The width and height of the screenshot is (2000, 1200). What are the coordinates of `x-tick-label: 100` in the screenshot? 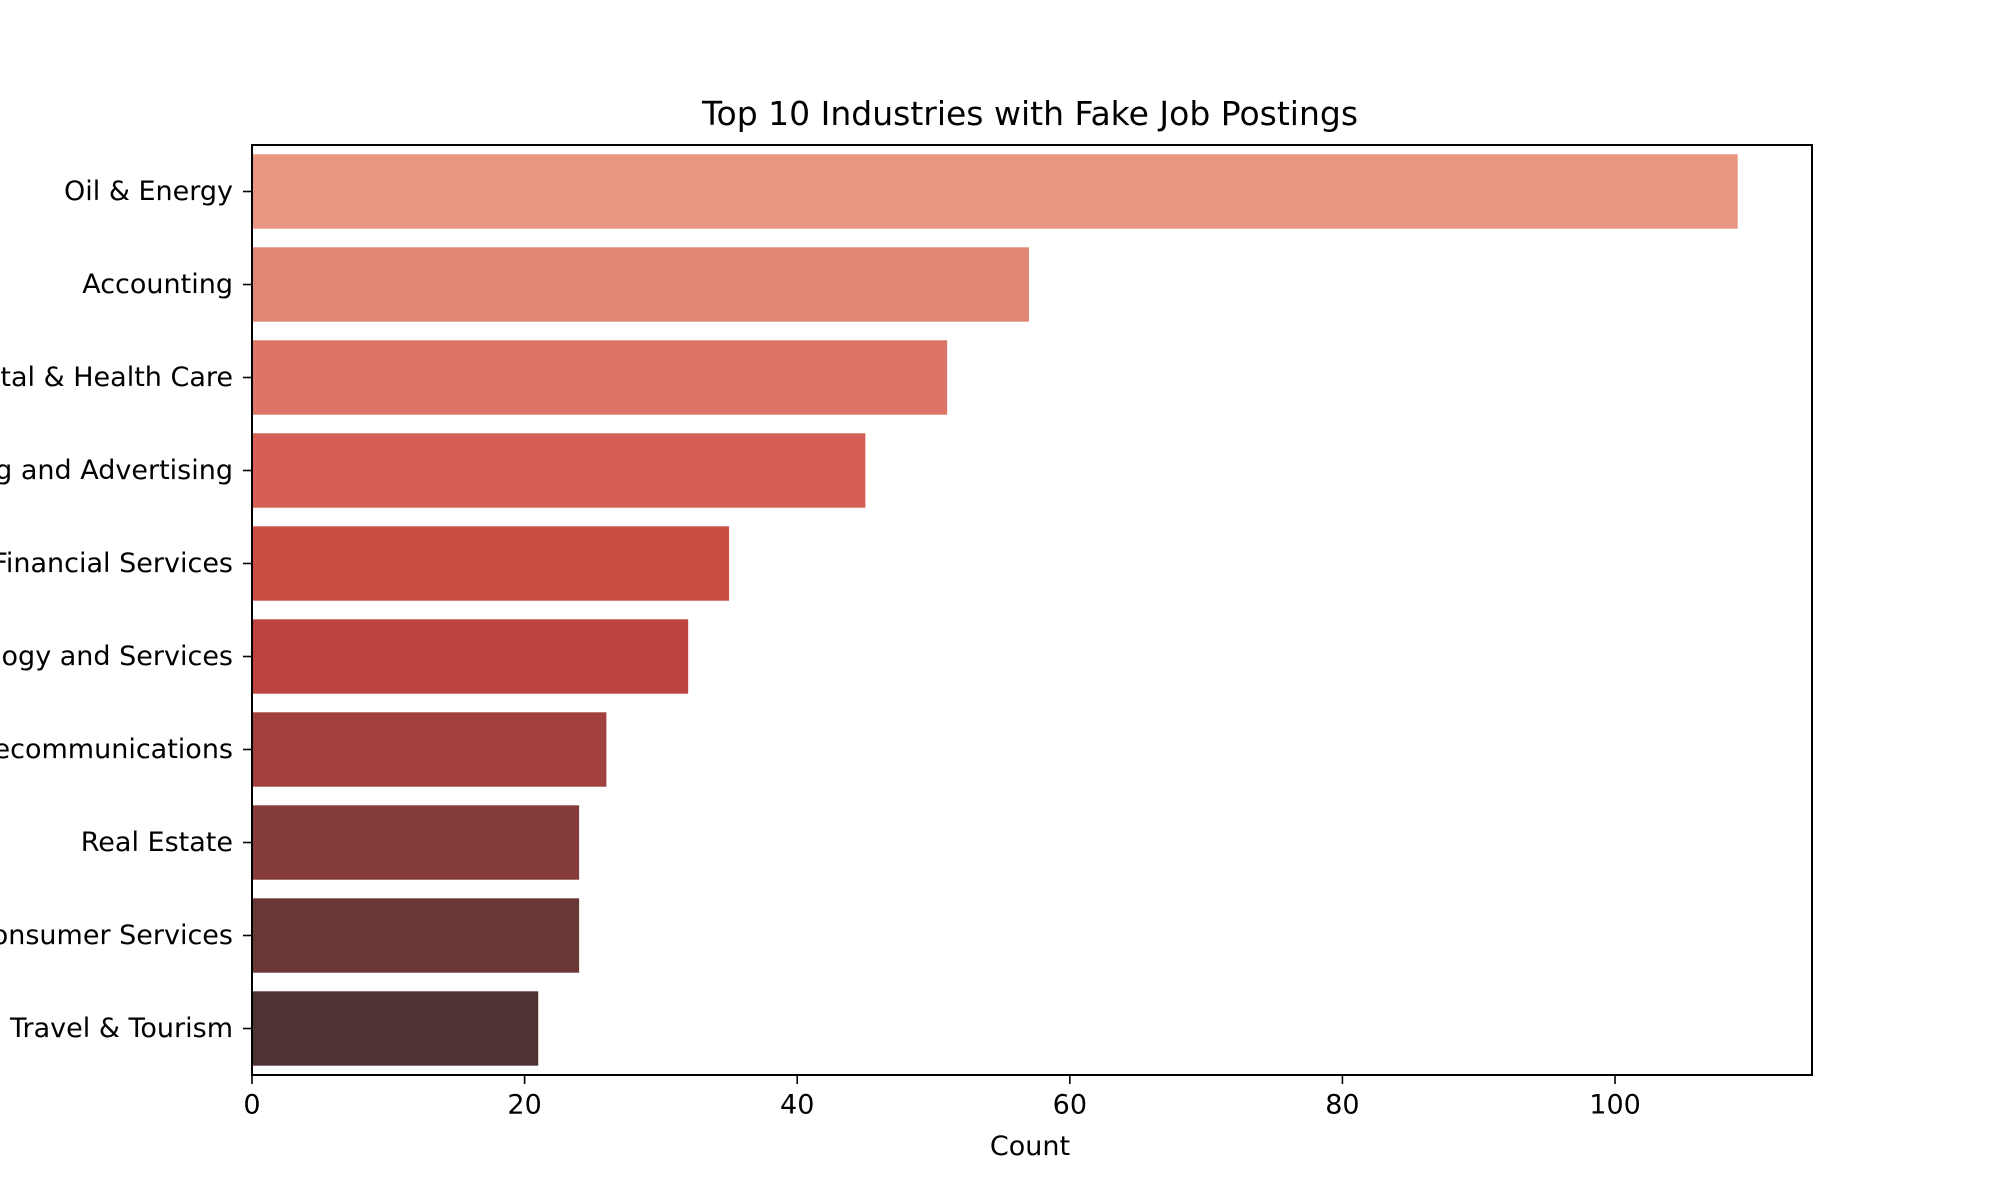 It's located at (1615, 1105).